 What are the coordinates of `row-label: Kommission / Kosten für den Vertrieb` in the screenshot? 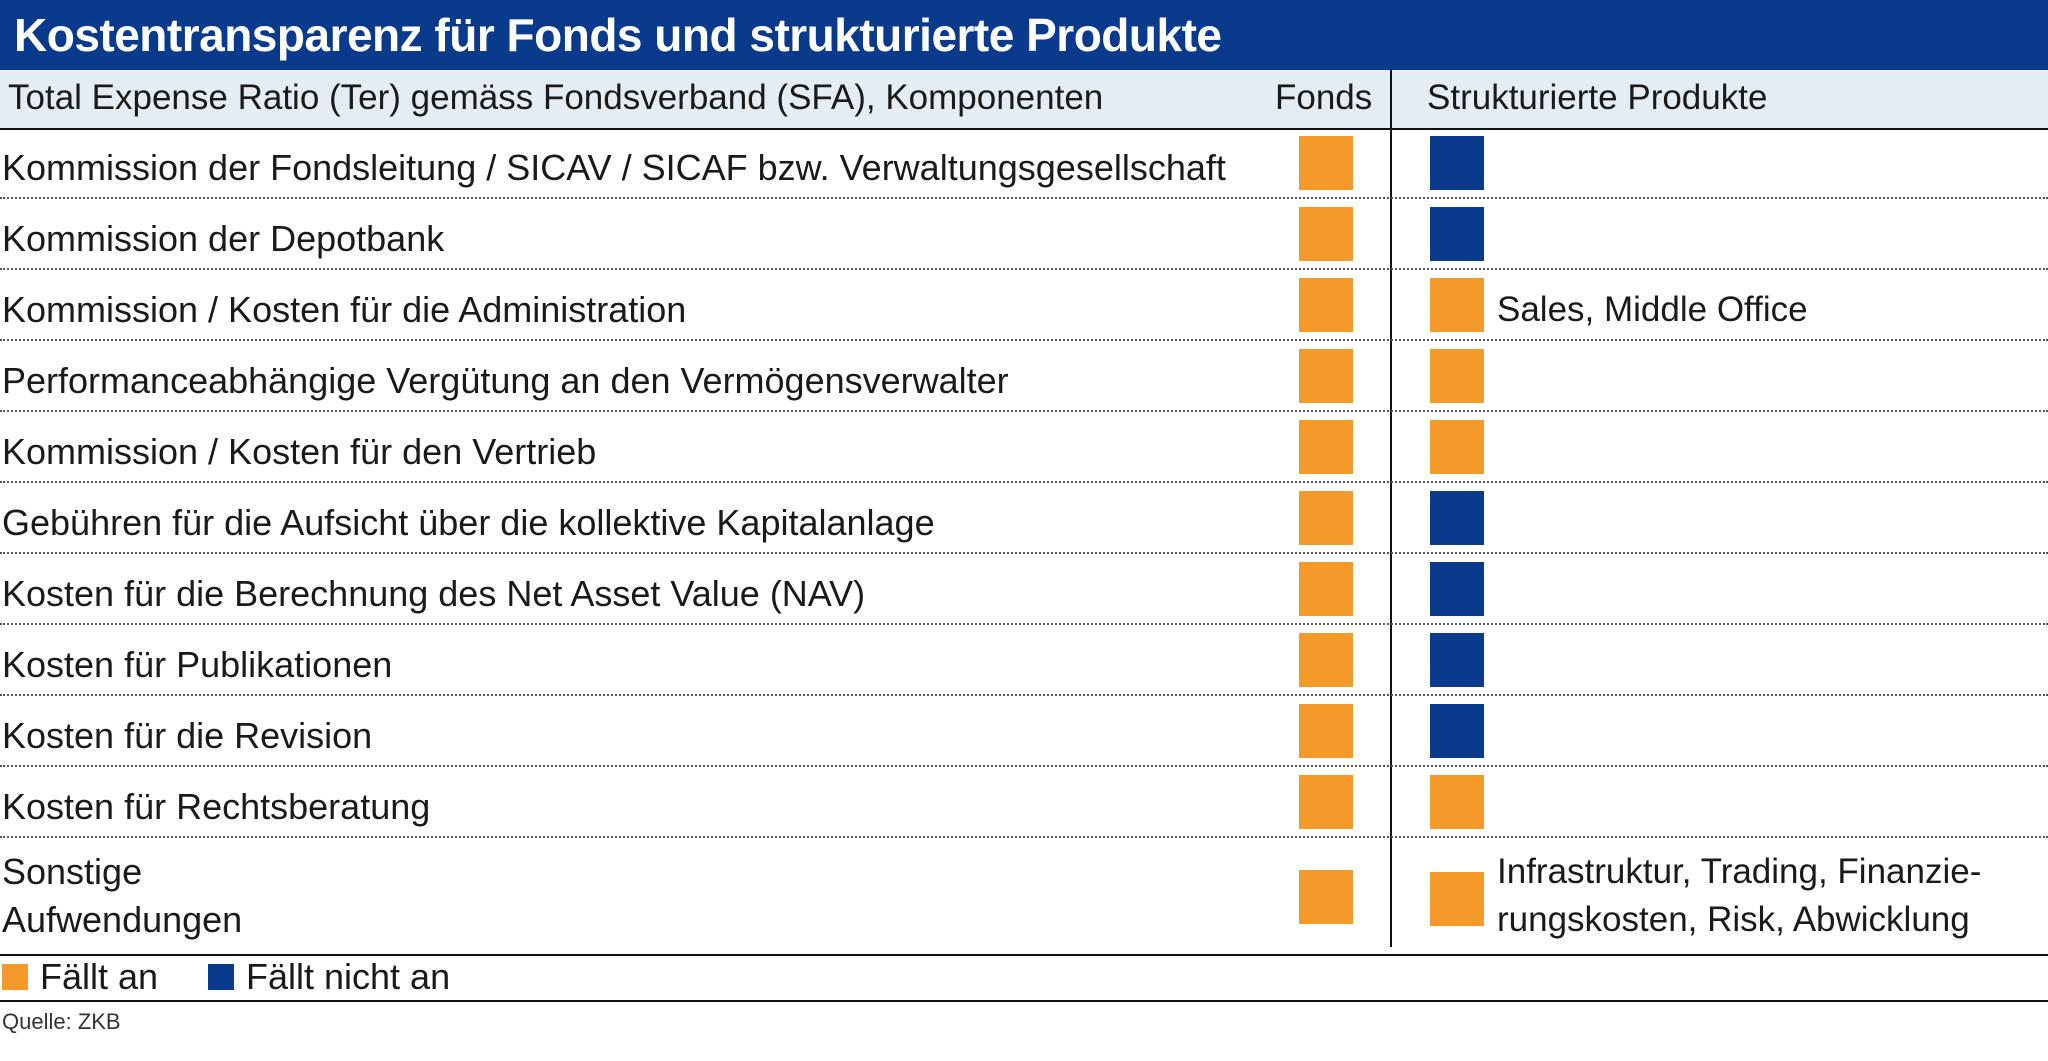 It's located at (299, 451).